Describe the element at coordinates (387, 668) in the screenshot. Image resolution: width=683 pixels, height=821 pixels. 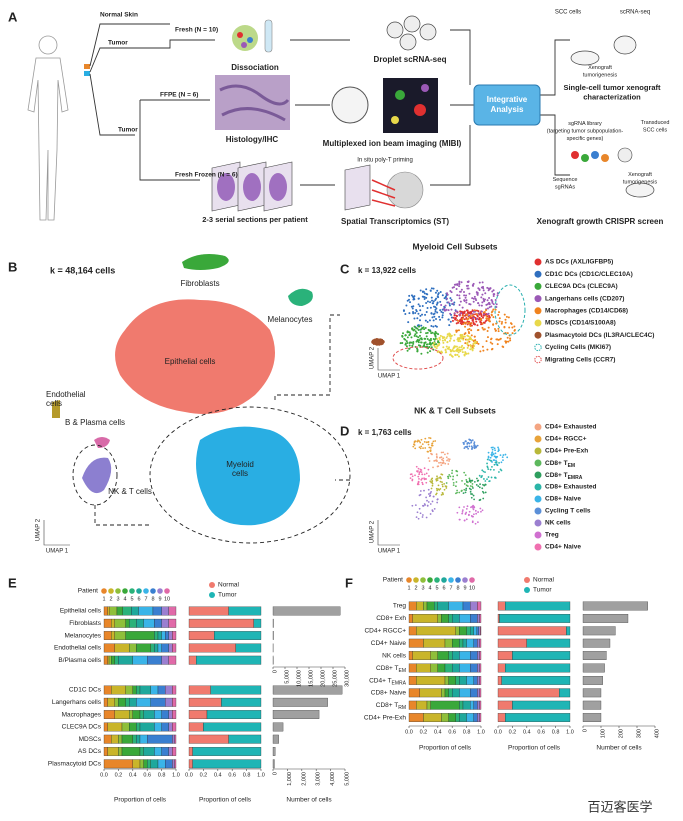
I see `row-label-main: CD8+ T` at that location.